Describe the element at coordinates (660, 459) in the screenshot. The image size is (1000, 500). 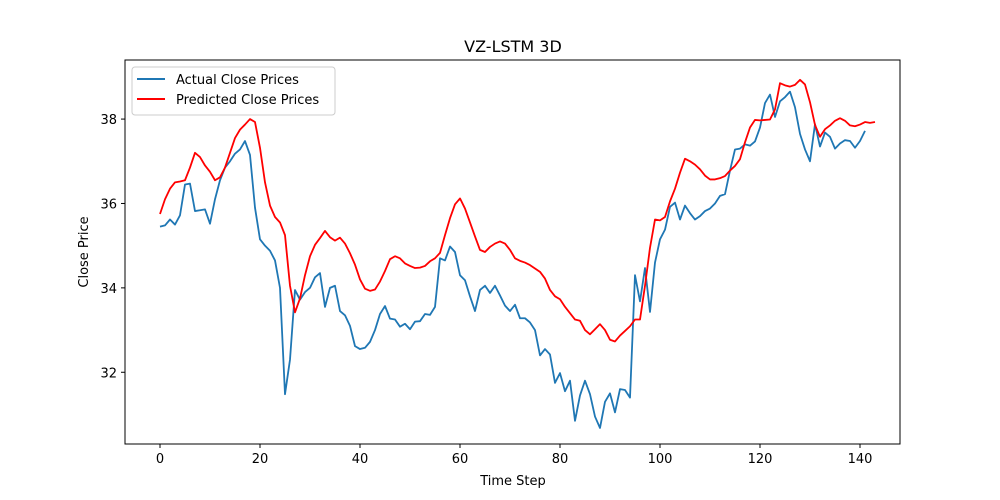
I see `x-tick-label: 100` at that location.